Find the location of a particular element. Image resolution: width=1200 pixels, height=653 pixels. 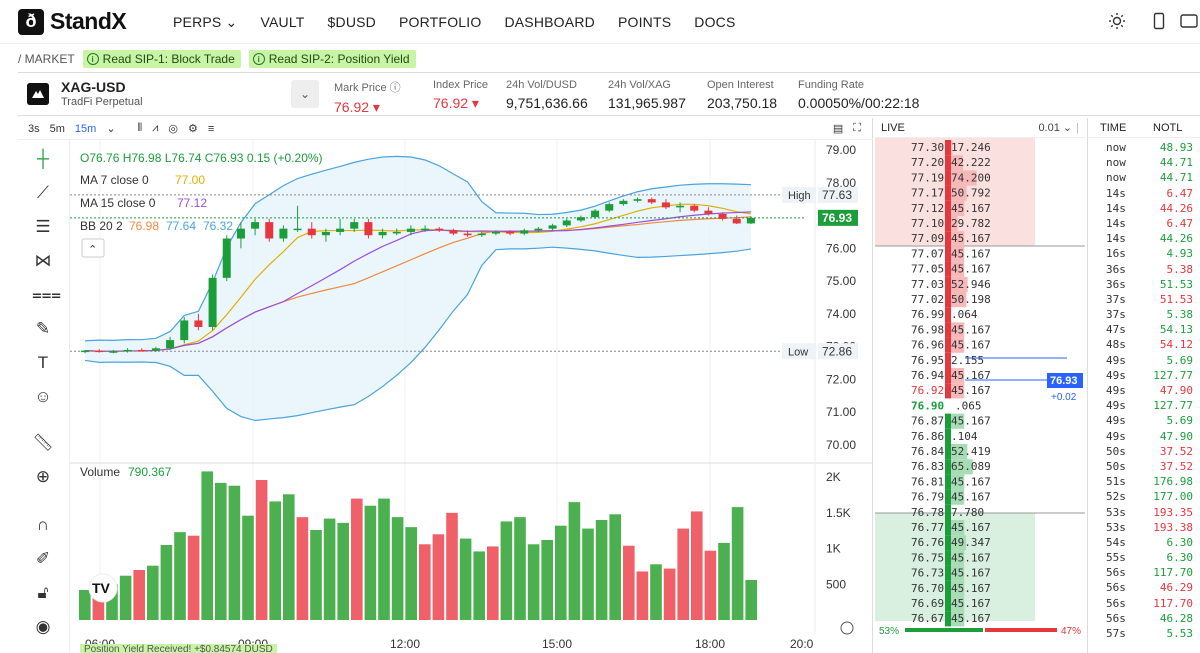

ask-price: 77.07 is located at coordinates (927, 253).